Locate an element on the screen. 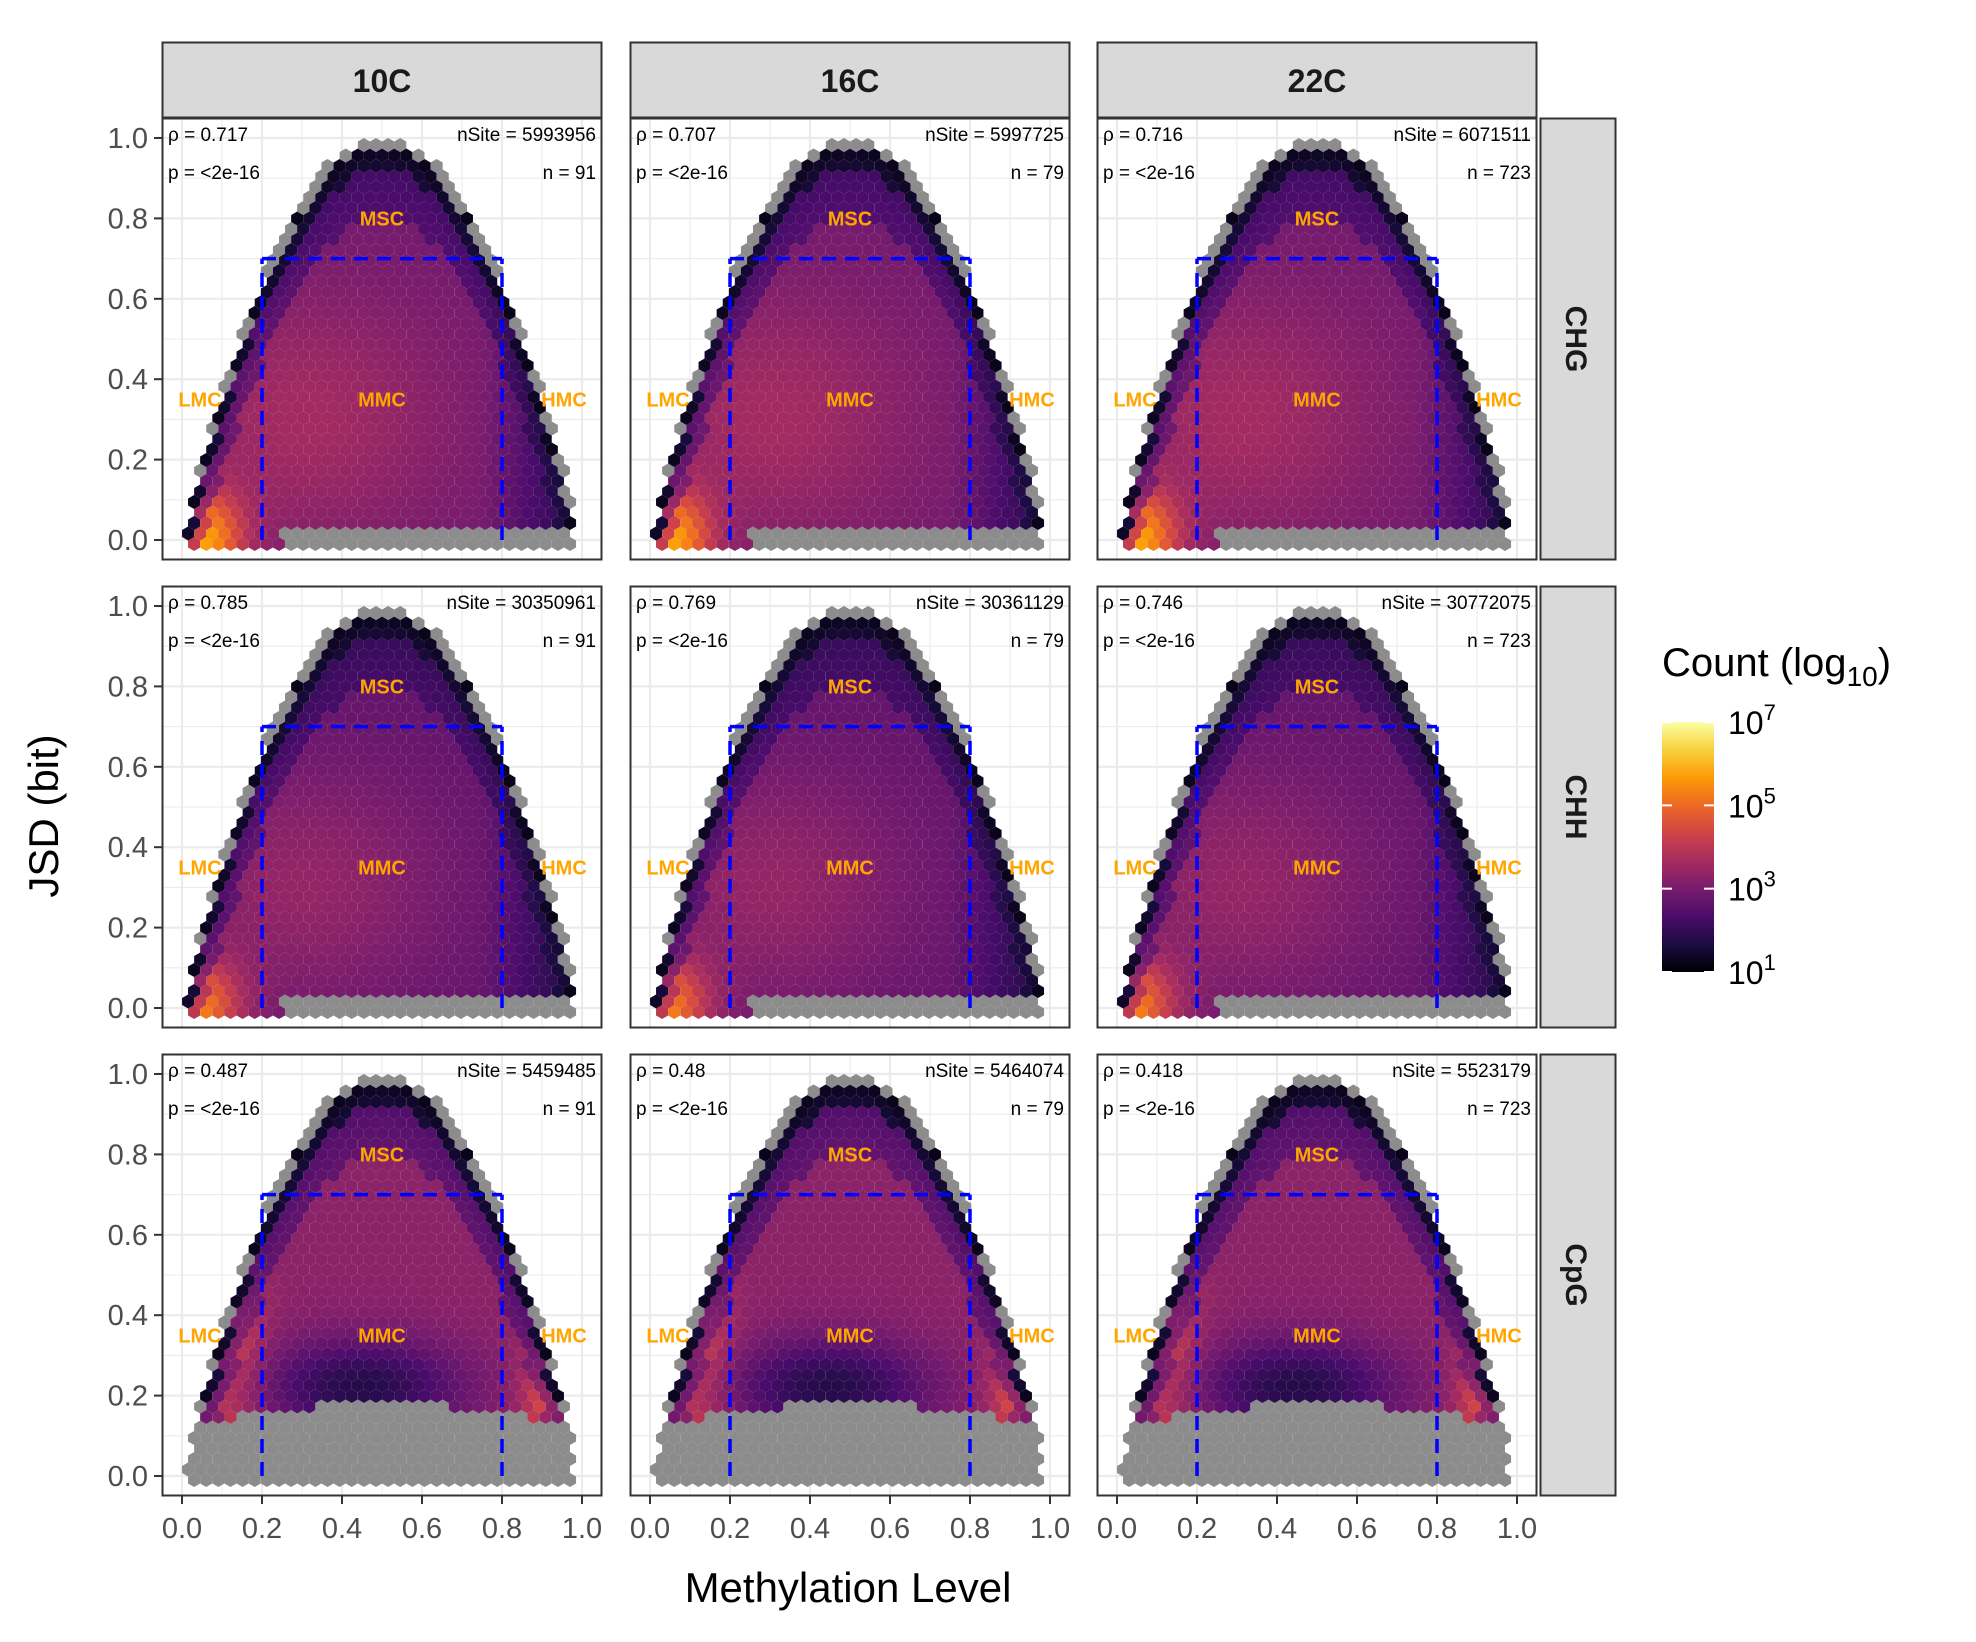  annotation-nsite: nSite = 5523179 is located at coordinates (1461, 1071).